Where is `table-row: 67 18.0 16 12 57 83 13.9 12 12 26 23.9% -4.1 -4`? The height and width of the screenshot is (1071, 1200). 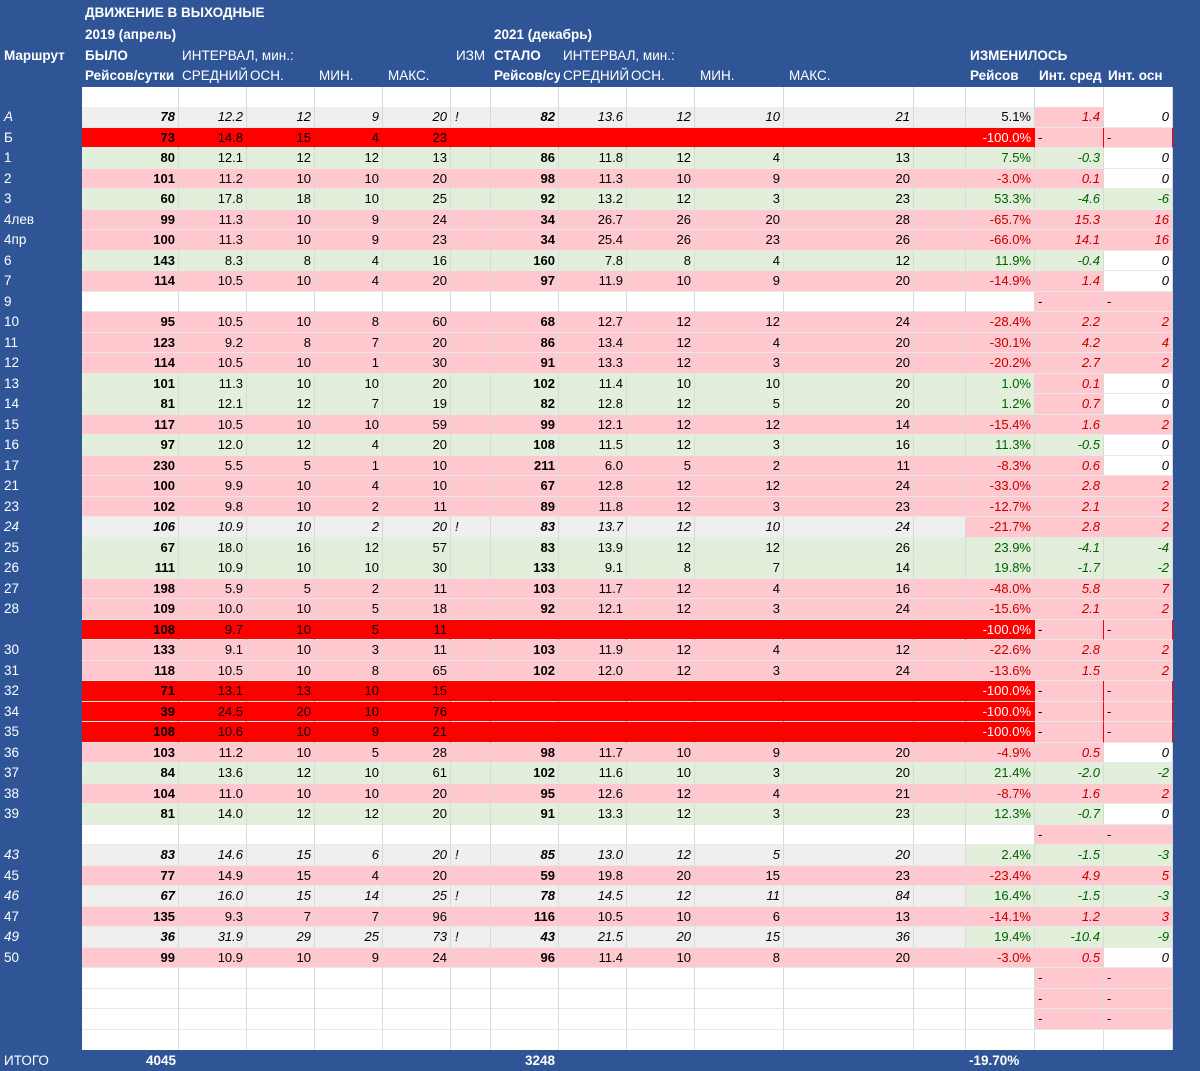
table-row: 67 18.0 16 12 57 83 13.9 12 12 26 23.9% -4.1 -4 is located at coordinates (627, 547).